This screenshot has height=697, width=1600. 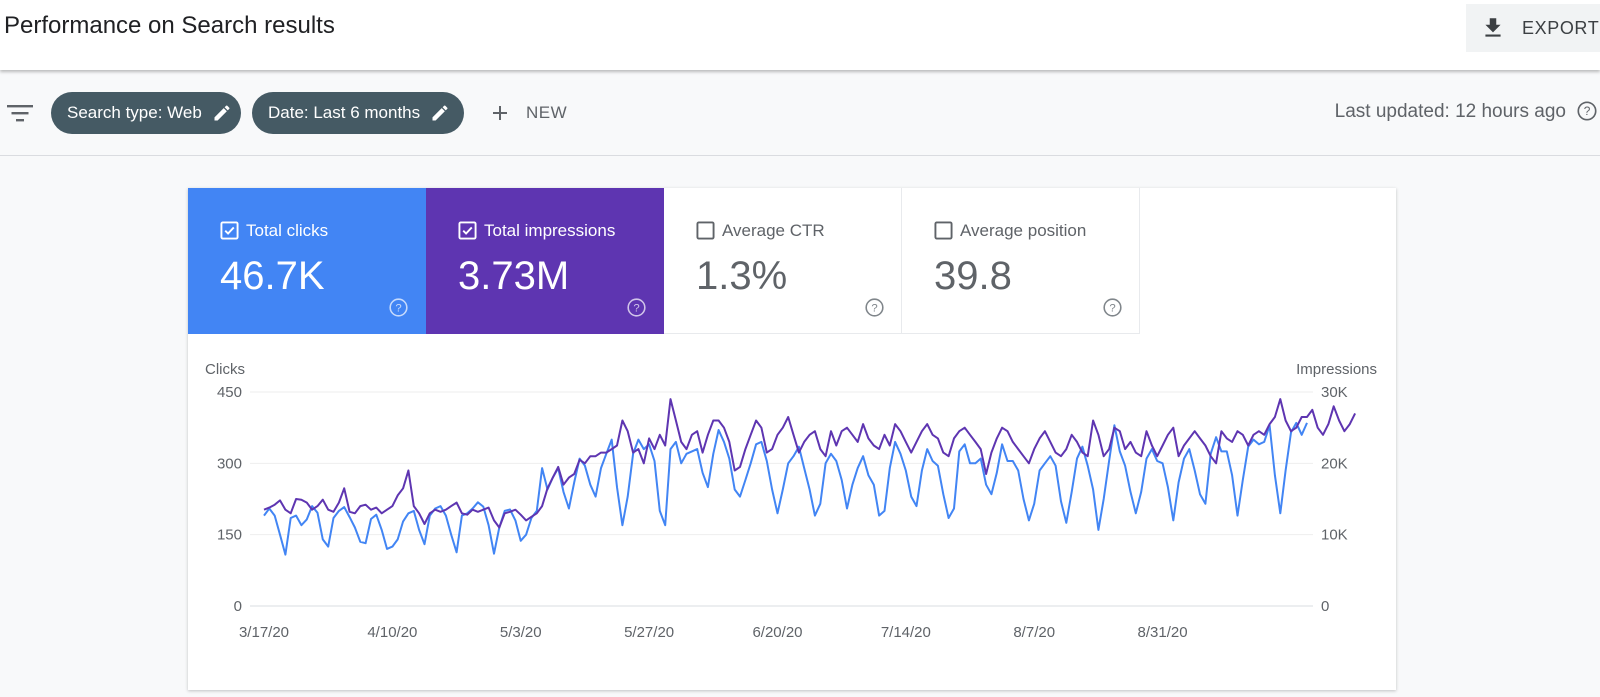 What do you see at coordinates (800, 35) in the screenshot?
I see `top-bar: Performance on Search results EXPORT` at bounding box center [800, 35].